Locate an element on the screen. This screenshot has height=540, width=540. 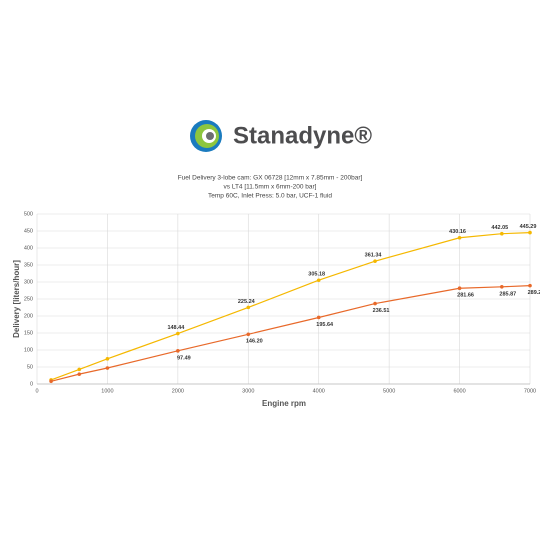
x-tick-label: 0 is located at coordinates (36, 391).